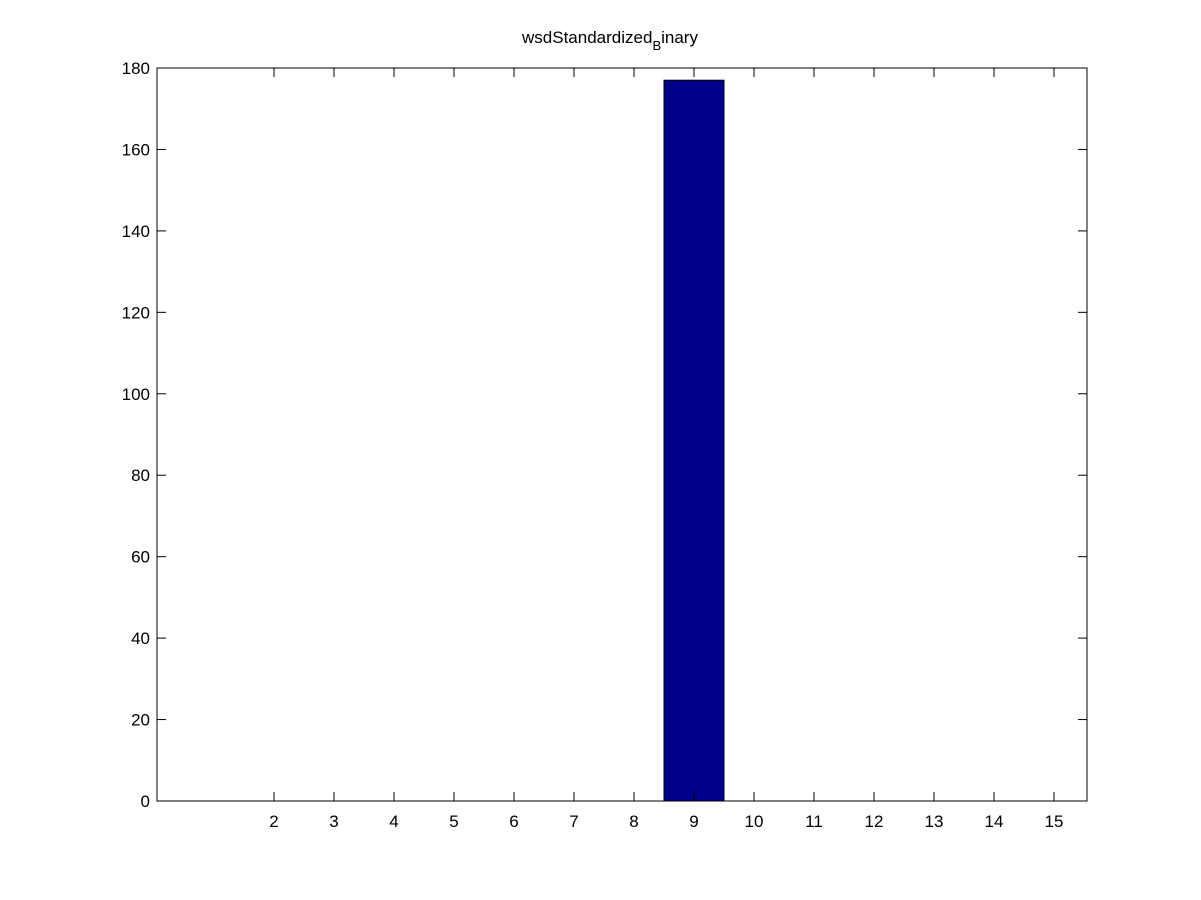 The height and width of the screenshot is (900, 1201). I want to click on x-tick-label: 4, so click(393, 821).